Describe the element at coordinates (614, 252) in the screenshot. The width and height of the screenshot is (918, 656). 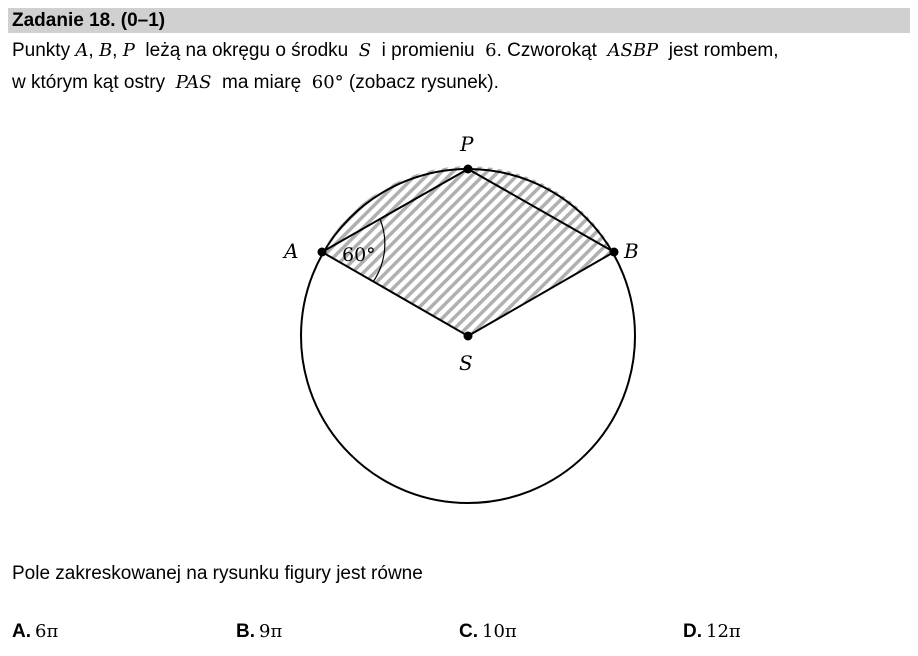
I see `point-B` at that location.